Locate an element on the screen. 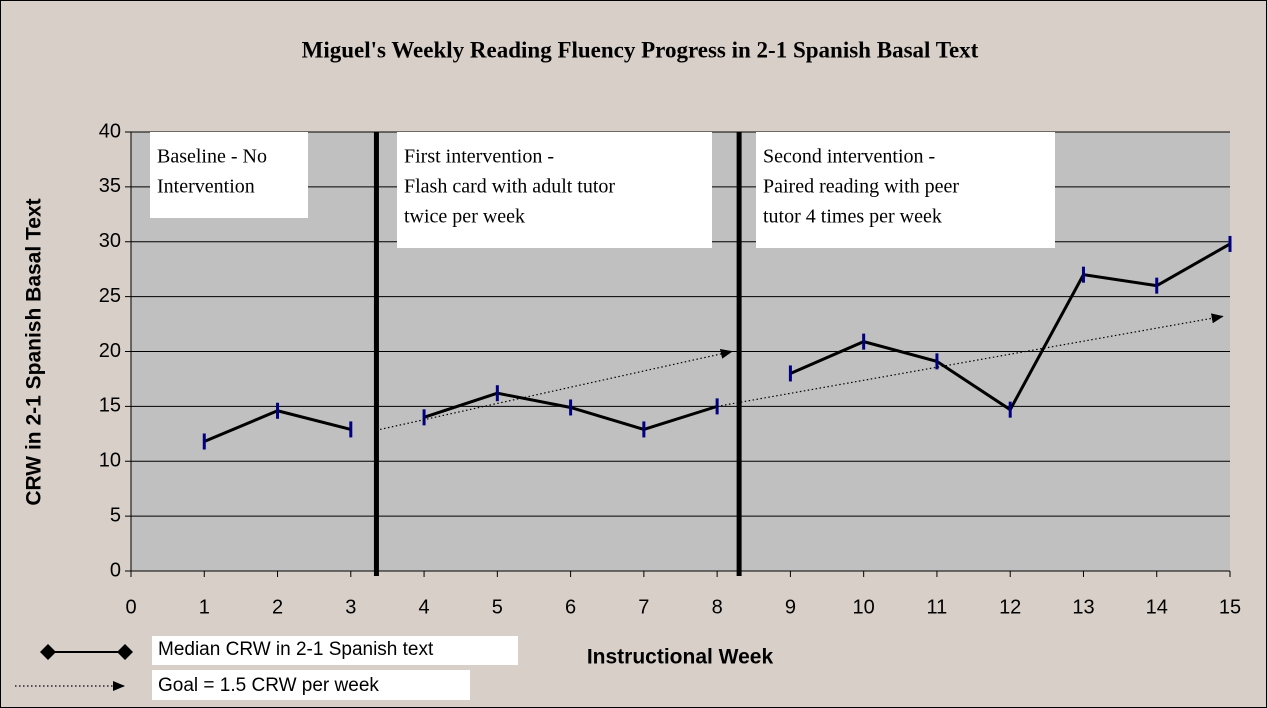 This screenshot has height=708, width=1267. y-tick-label: 20 is located at coordinates (110, 351).